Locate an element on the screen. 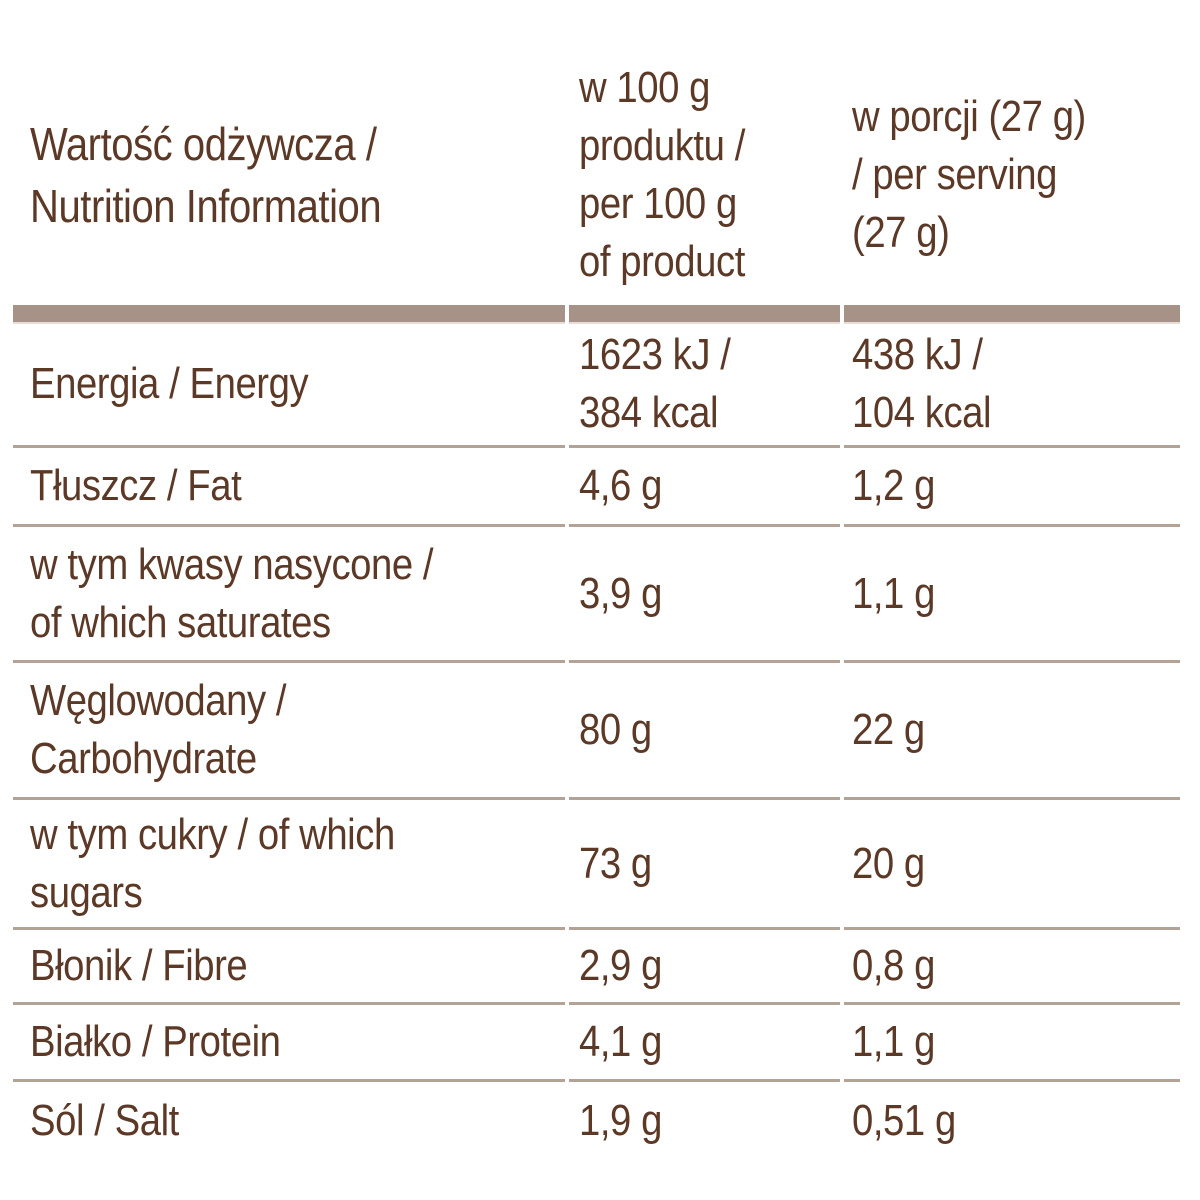 The width and height of the screenshot is (1200, 1200). header-nutrient-label: Wartość odżywcza / Nutrition Information is located at coordinates (206, 175).